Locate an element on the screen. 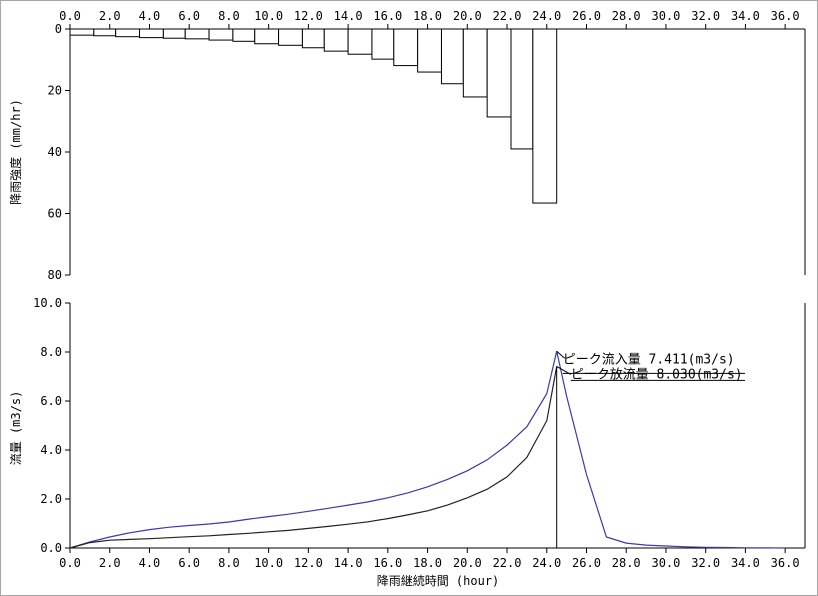  flow-x-axis-label: 降雨継続時間 (hour) is located at coordinates (438, 580).